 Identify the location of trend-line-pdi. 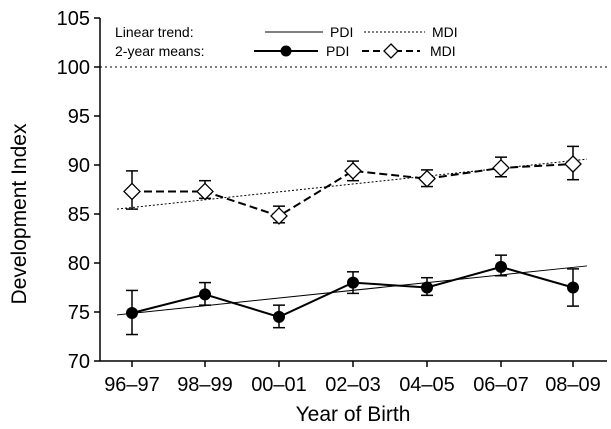
(352, 290).